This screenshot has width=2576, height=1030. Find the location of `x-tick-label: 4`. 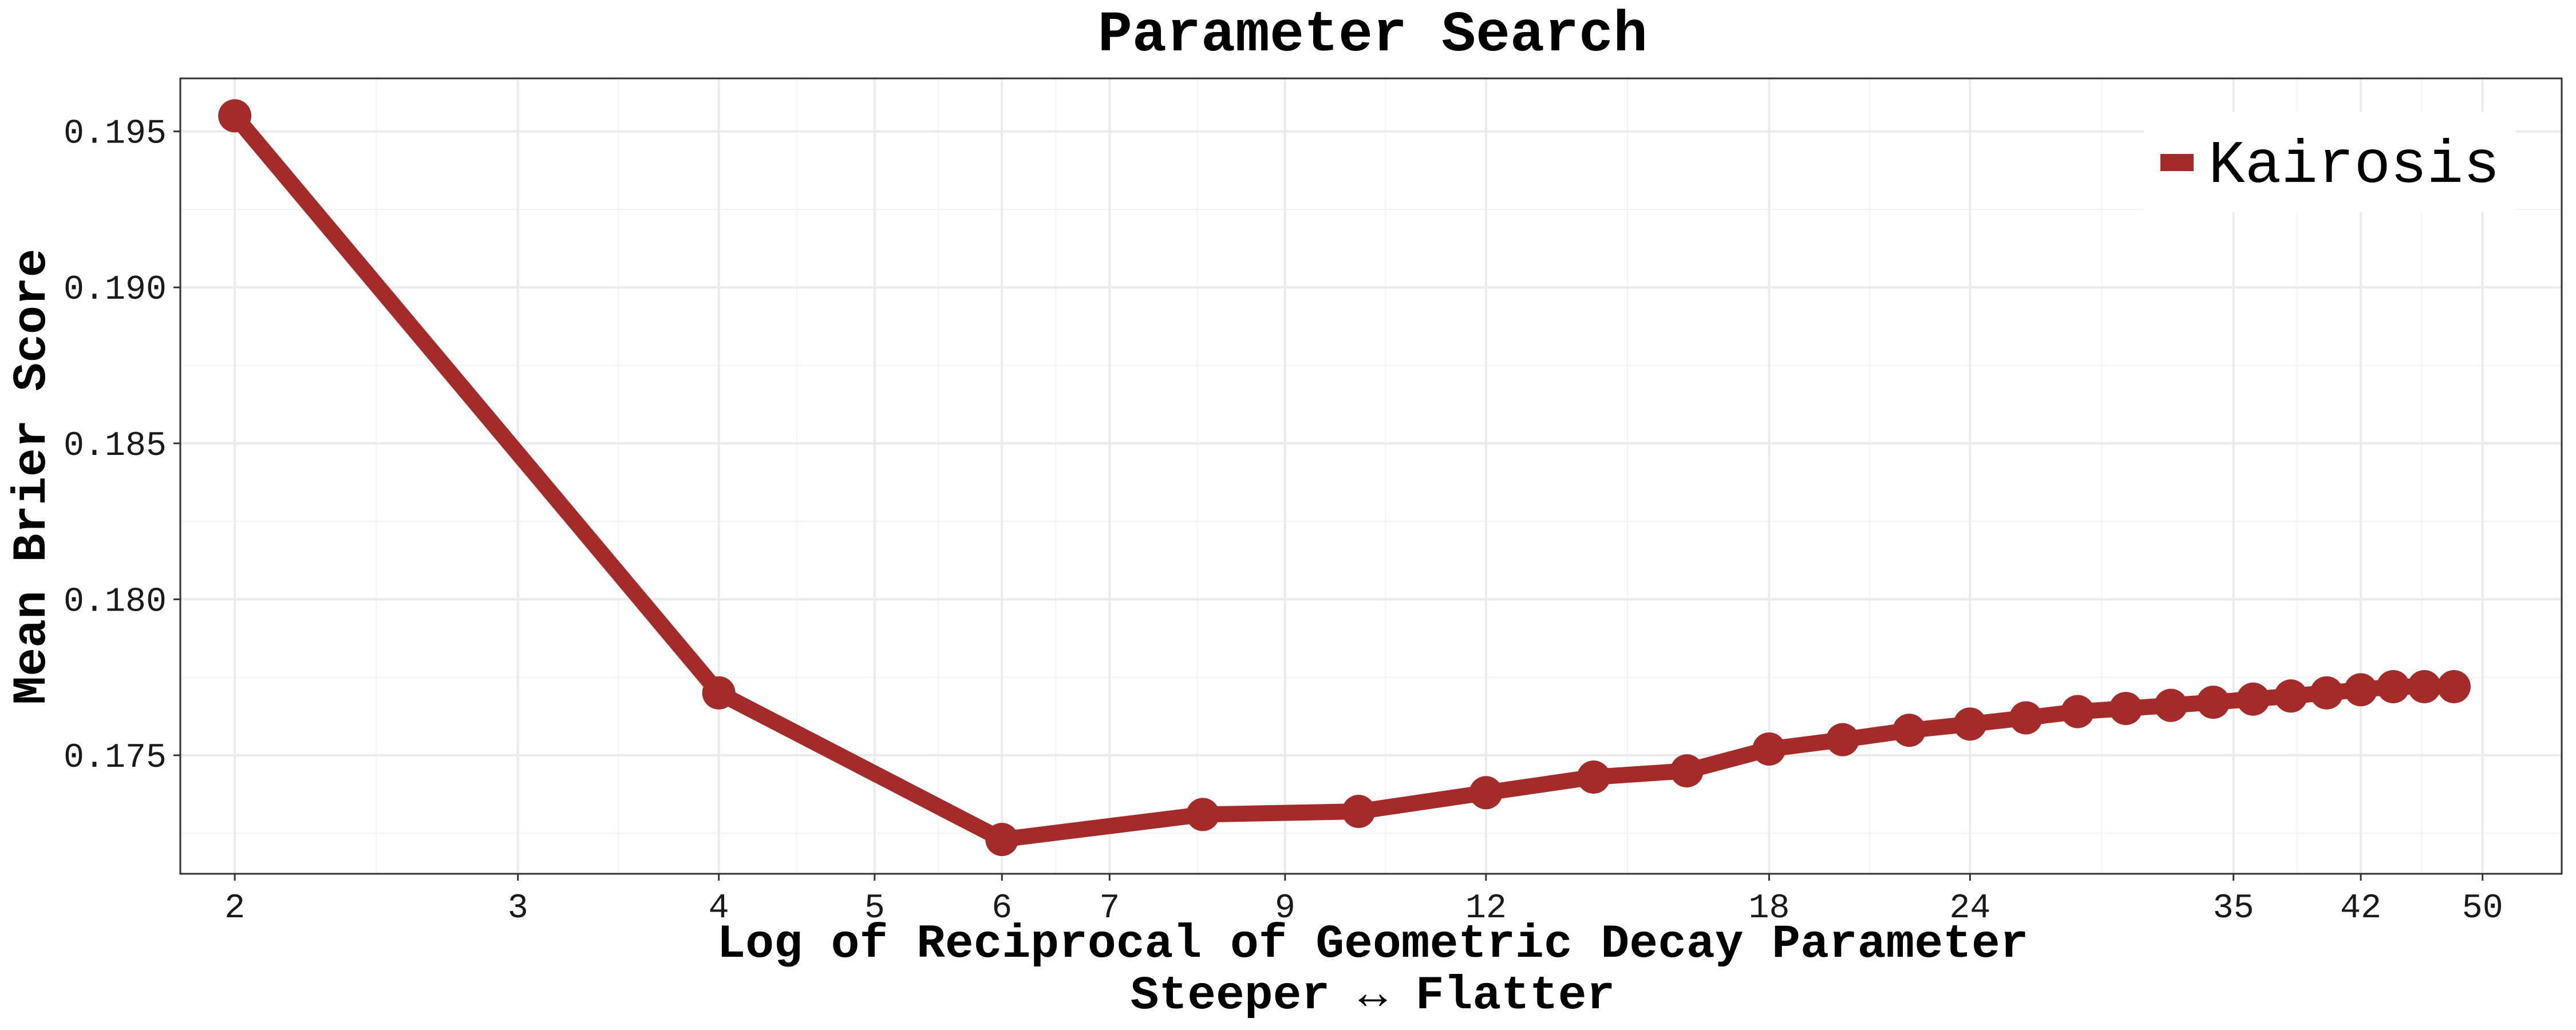

x-tick-label: 4 is located at coordinates (719, 908).